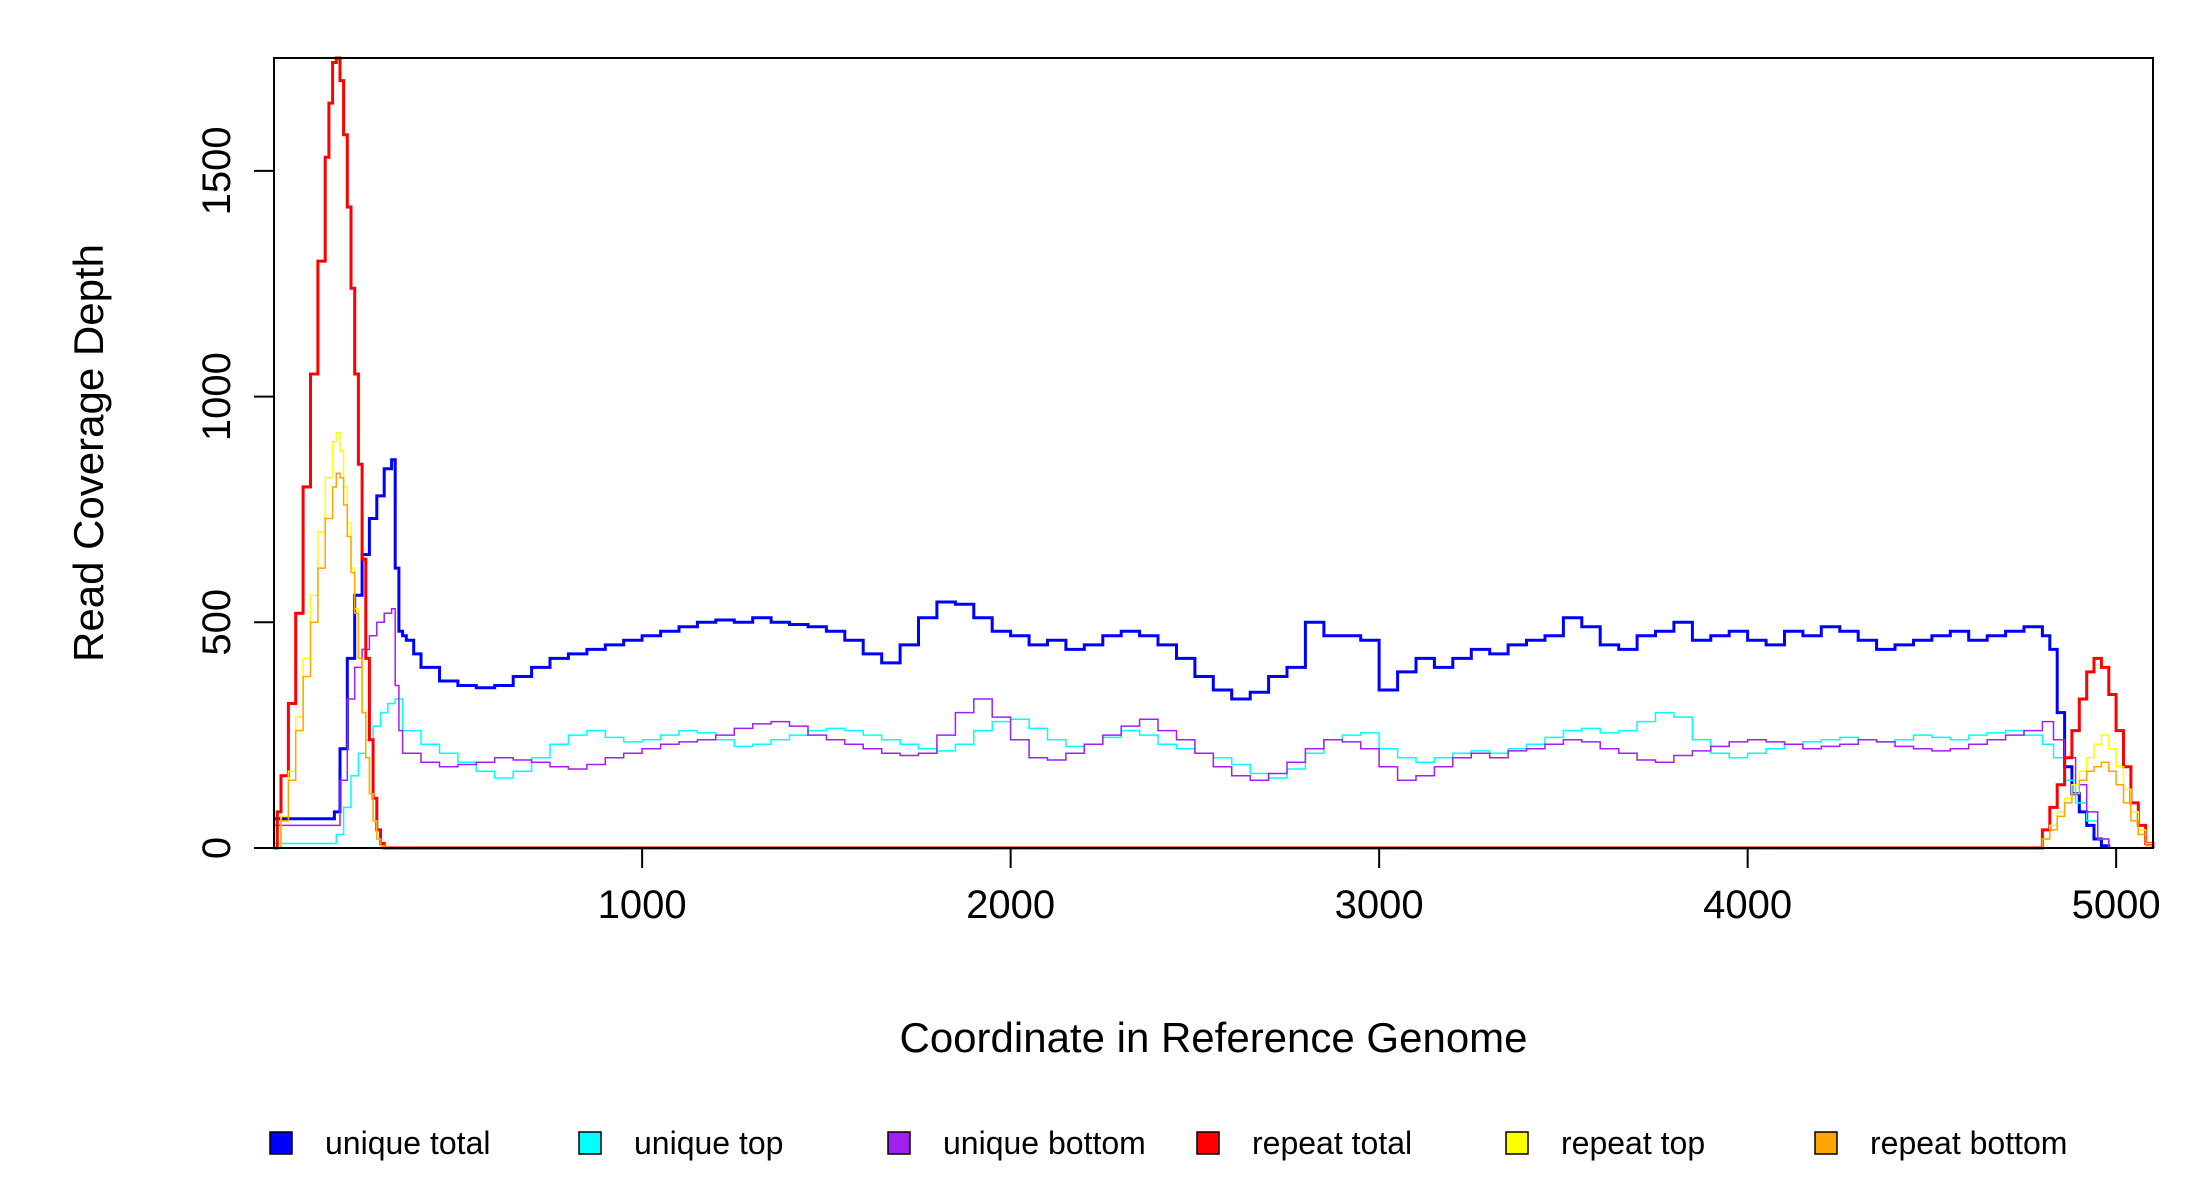 The image size is (2200, 1200). What do you see at coordinates (642, 905) in the screenshot?
I see `x-tick-label: 1000` at bounding box center [642, 905].